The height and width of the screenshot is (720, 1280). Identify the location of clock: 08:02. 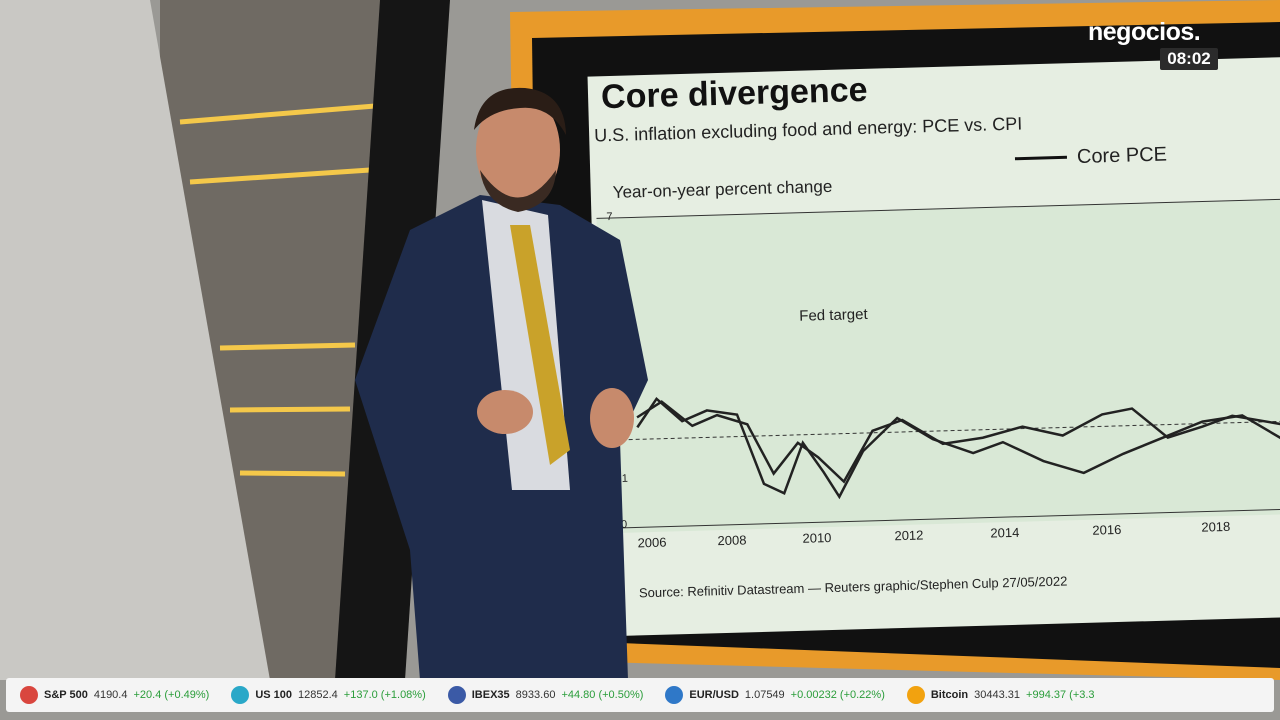
(1189, 59).